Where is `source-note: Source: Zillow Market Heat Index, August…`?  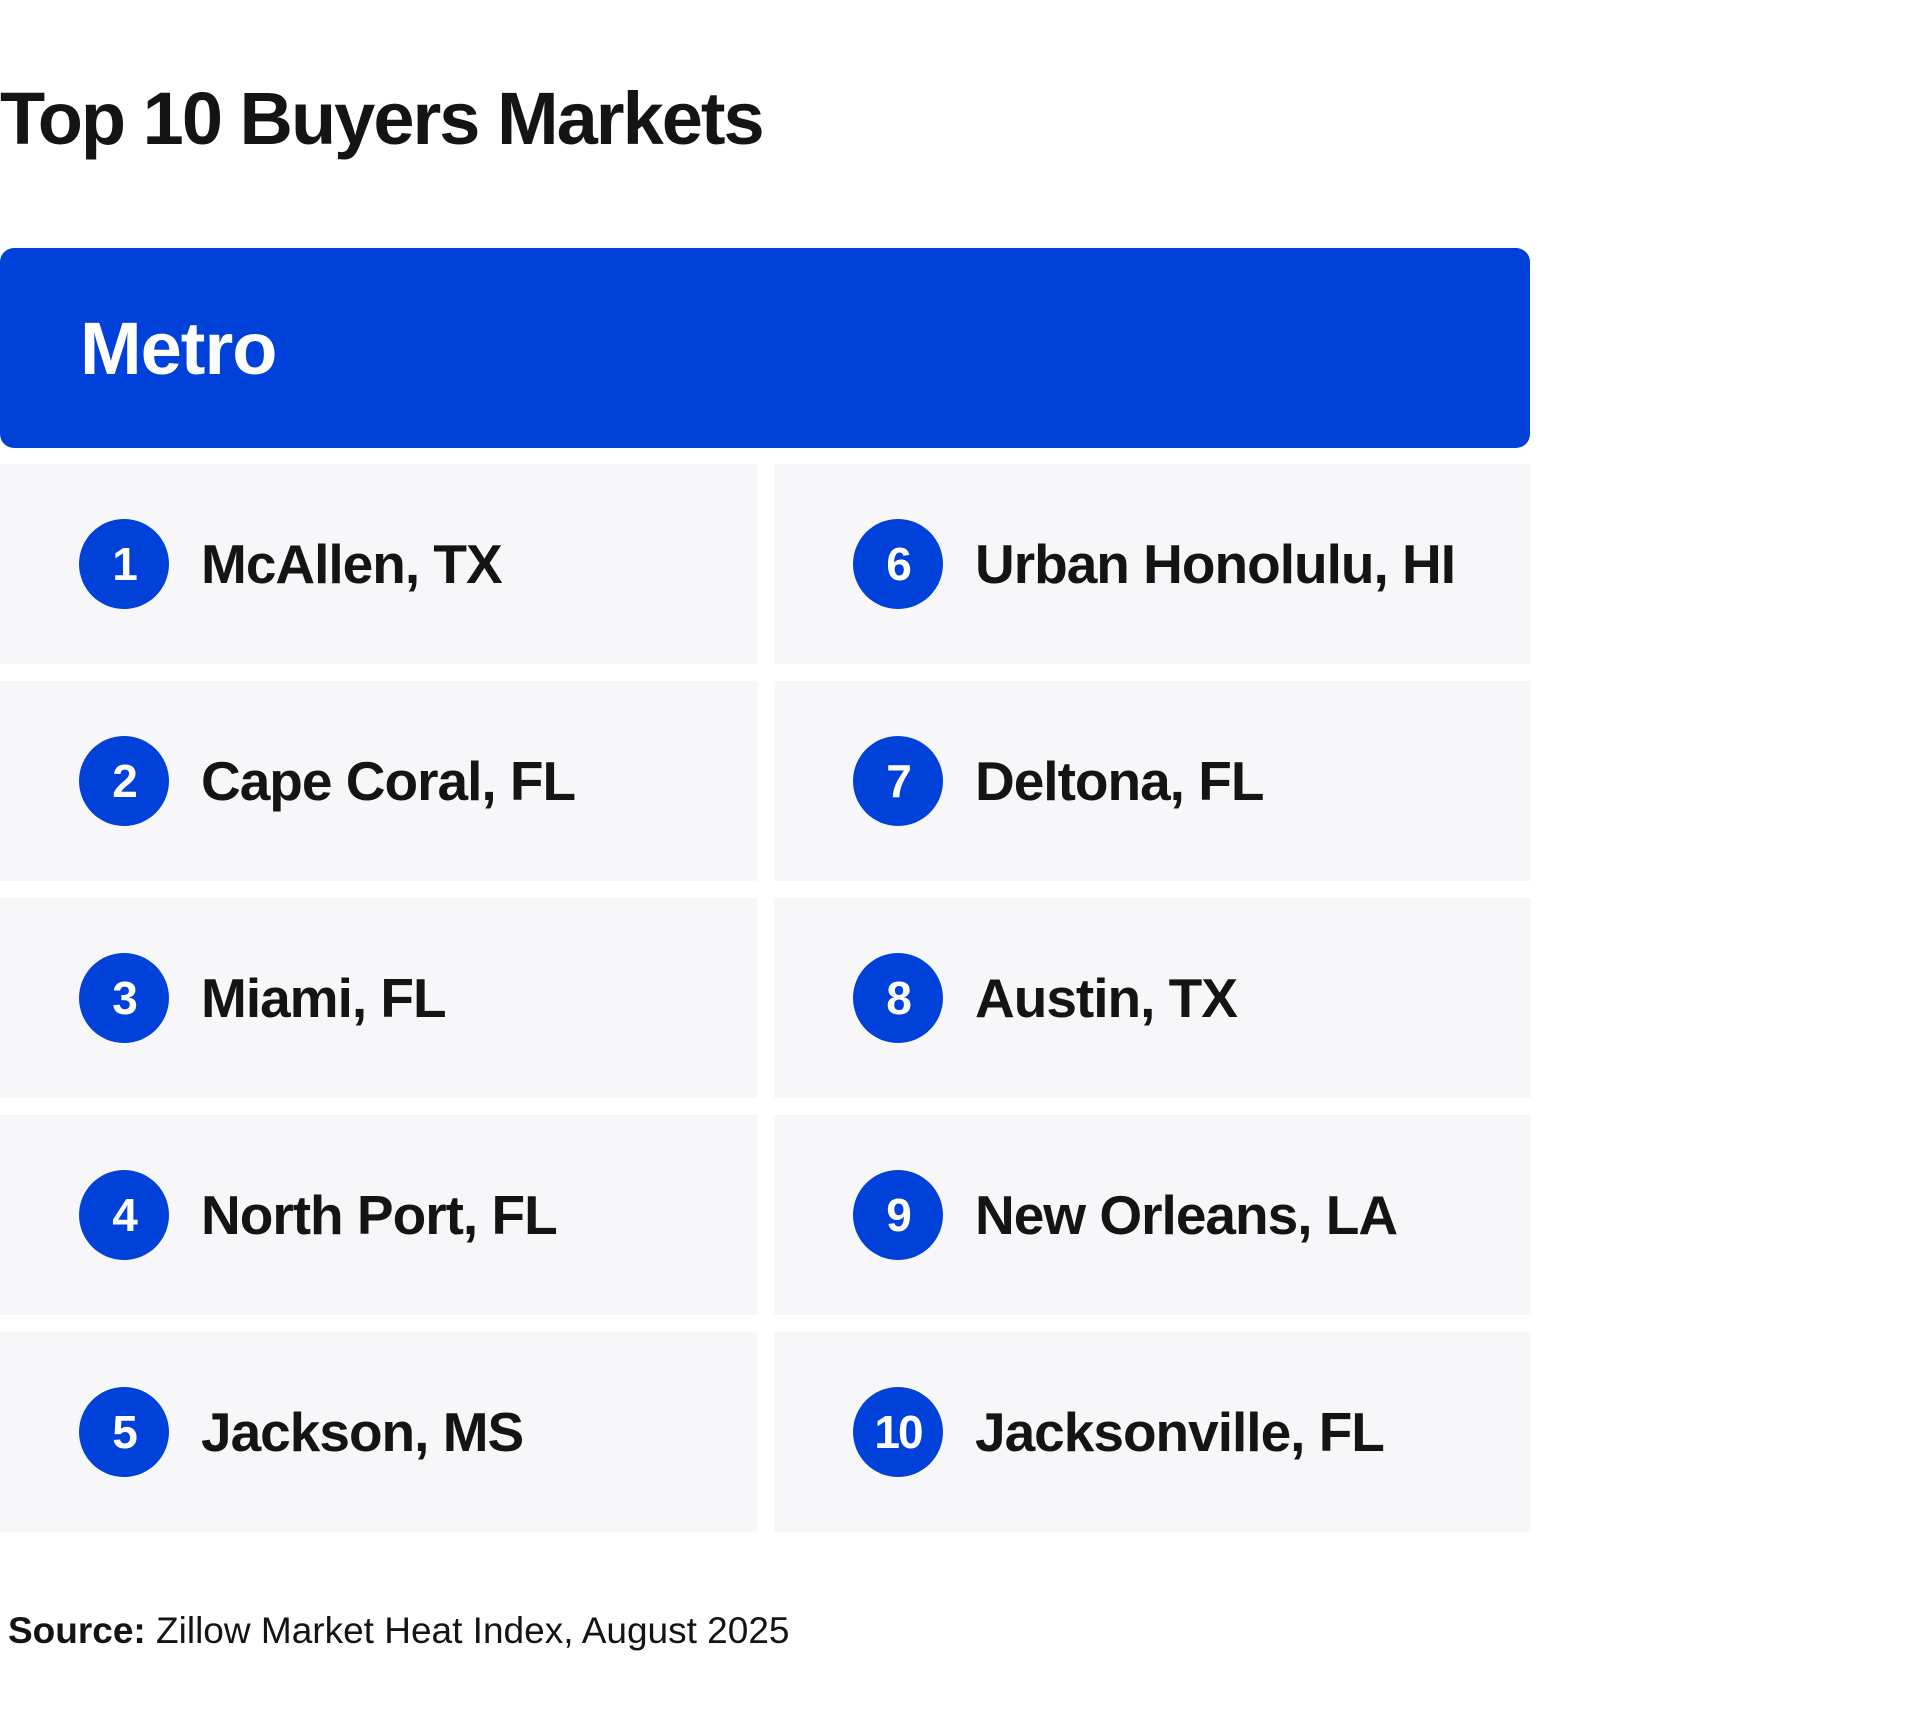
source-note: Source: Zillow Market Heat Index, August… is located at coordinates (399, 1631).